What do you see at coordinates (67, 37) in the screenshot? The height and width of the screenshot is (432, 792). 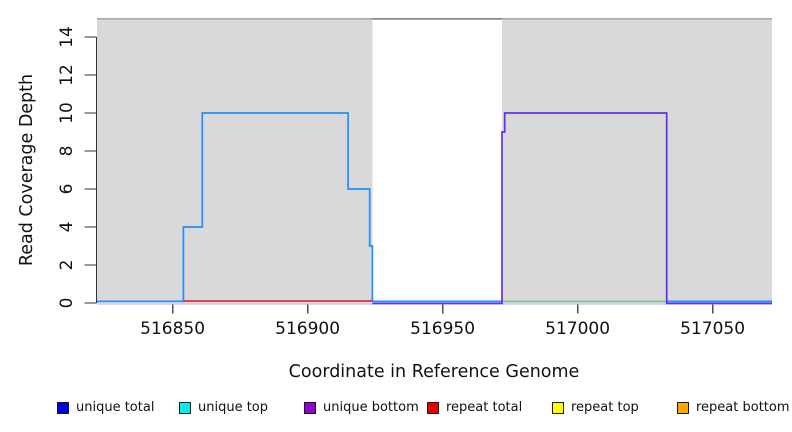 I see `y-tick-label: 14` at bounding box center [67, 37].